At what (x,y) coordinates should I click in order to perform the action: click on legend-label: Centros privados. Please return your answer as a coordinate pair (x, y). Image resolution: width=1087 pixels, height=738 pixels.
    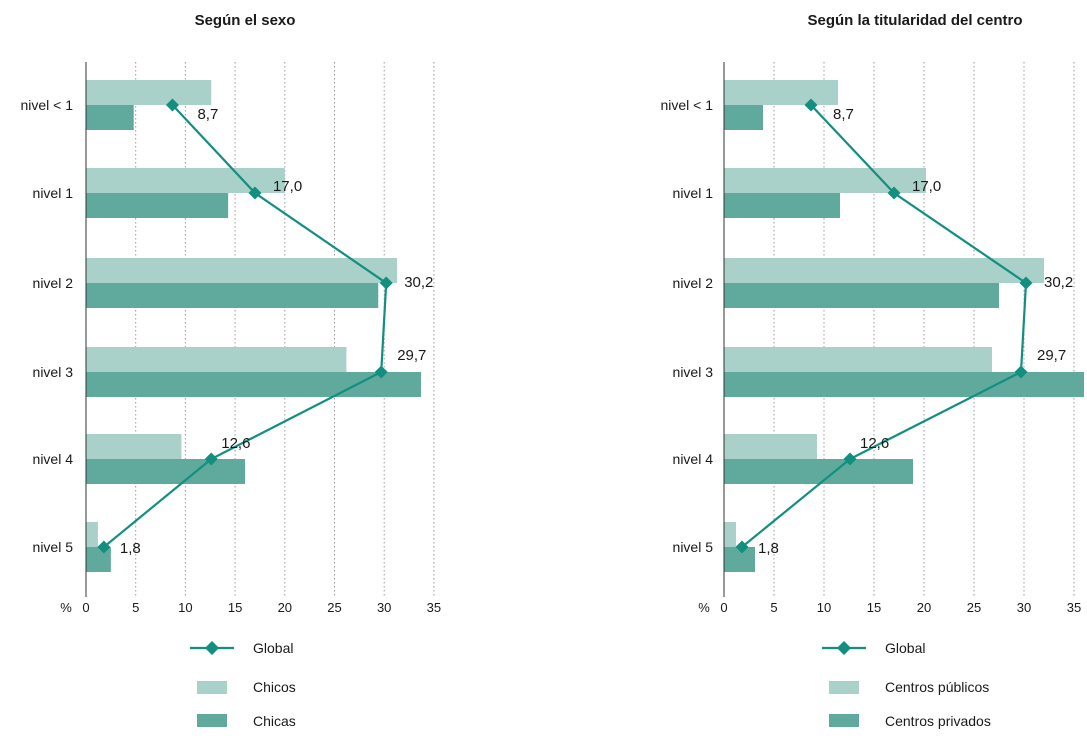
    Looking at the image, I should click on (938, 721).